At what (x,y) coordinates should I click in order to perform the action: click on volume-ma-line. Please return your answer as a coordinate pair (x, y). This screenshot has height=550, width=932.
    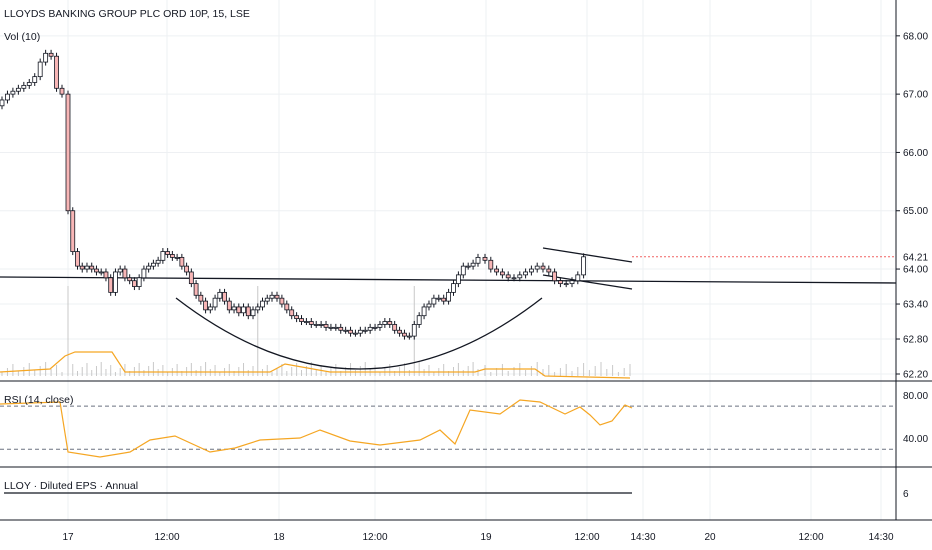
    Looking at the image, I should click on (315, 365).